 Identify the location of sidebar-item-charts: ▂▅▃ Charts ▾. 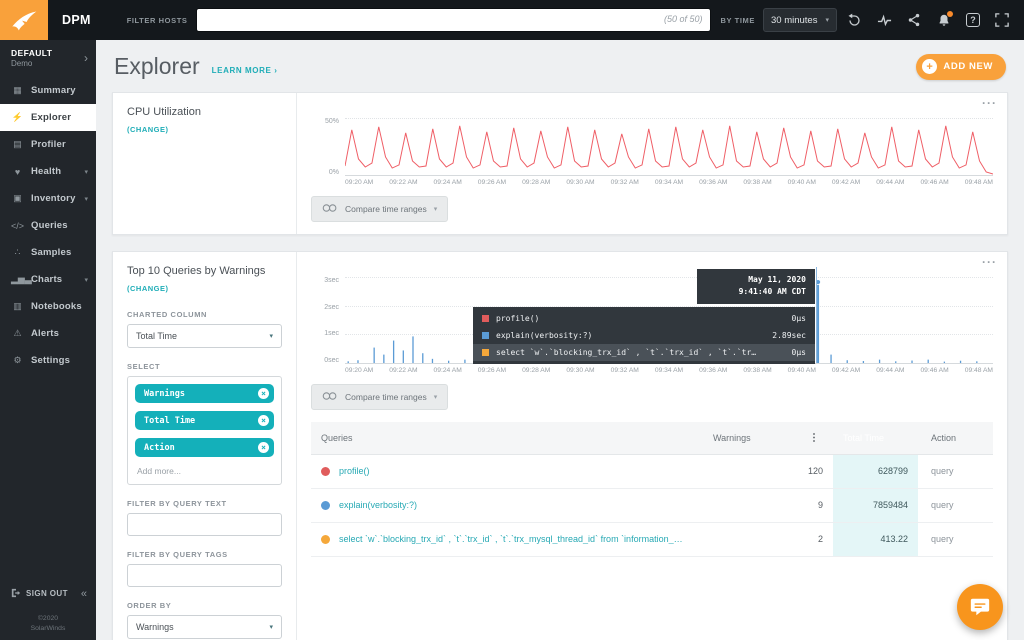
(48, 279).